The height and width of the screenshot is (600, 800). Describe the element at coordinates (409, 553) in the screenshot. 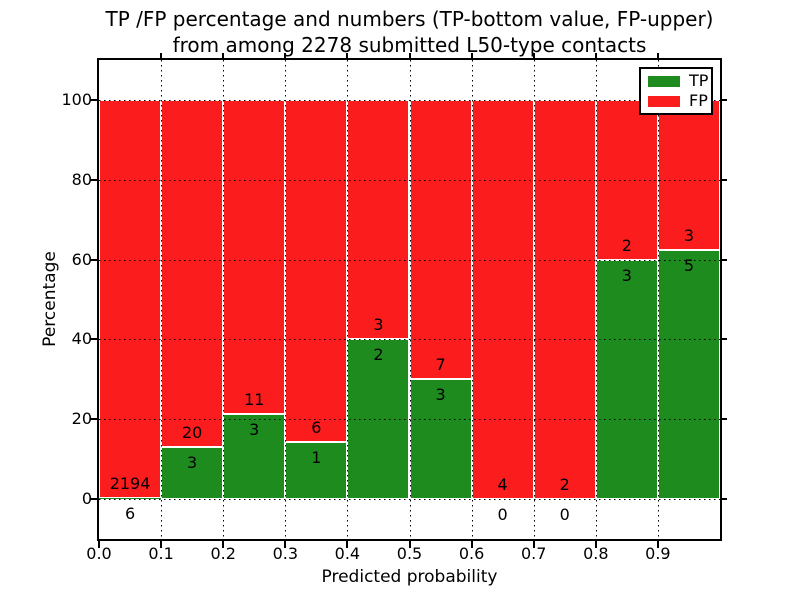

I see `x-tick-label: 0.5` at that location.